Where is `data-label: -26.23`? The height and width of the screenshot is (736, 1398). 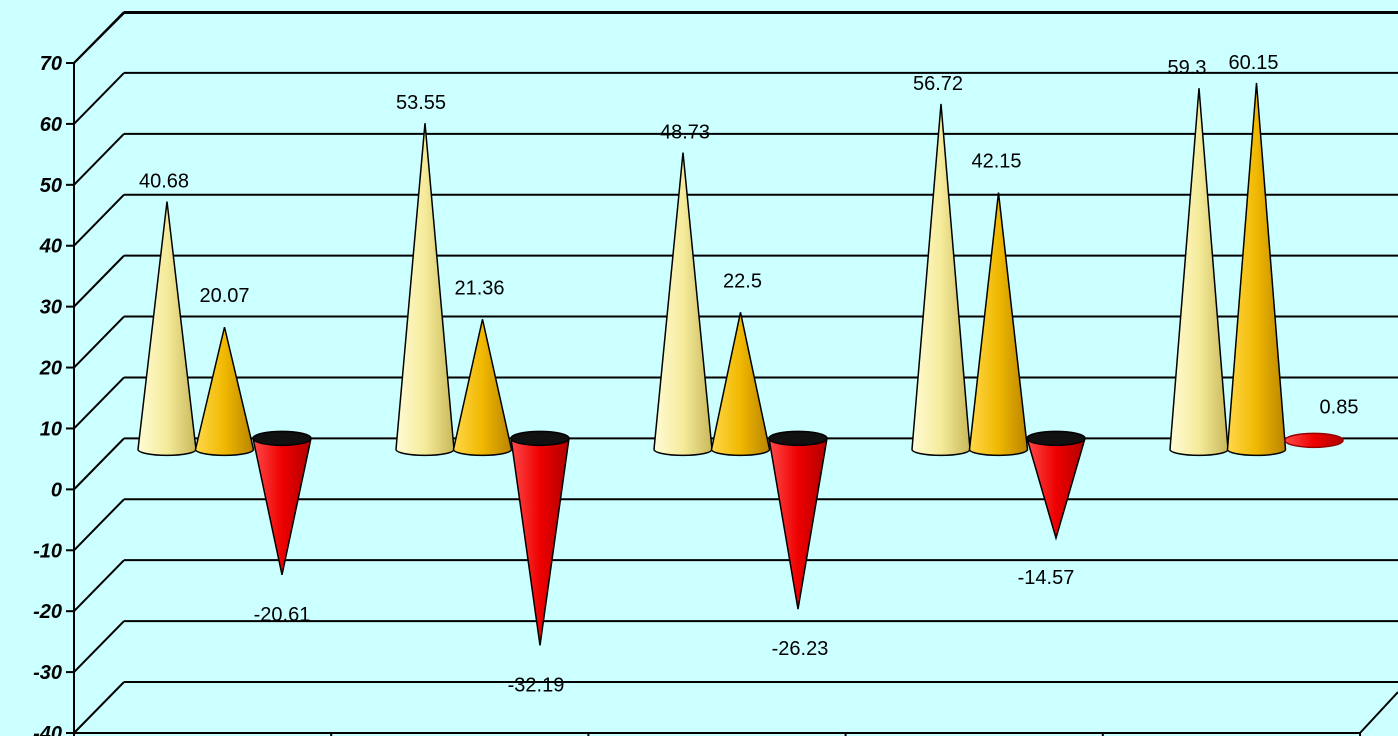
data-label: -26.23 is located at coordinates (800, 649).